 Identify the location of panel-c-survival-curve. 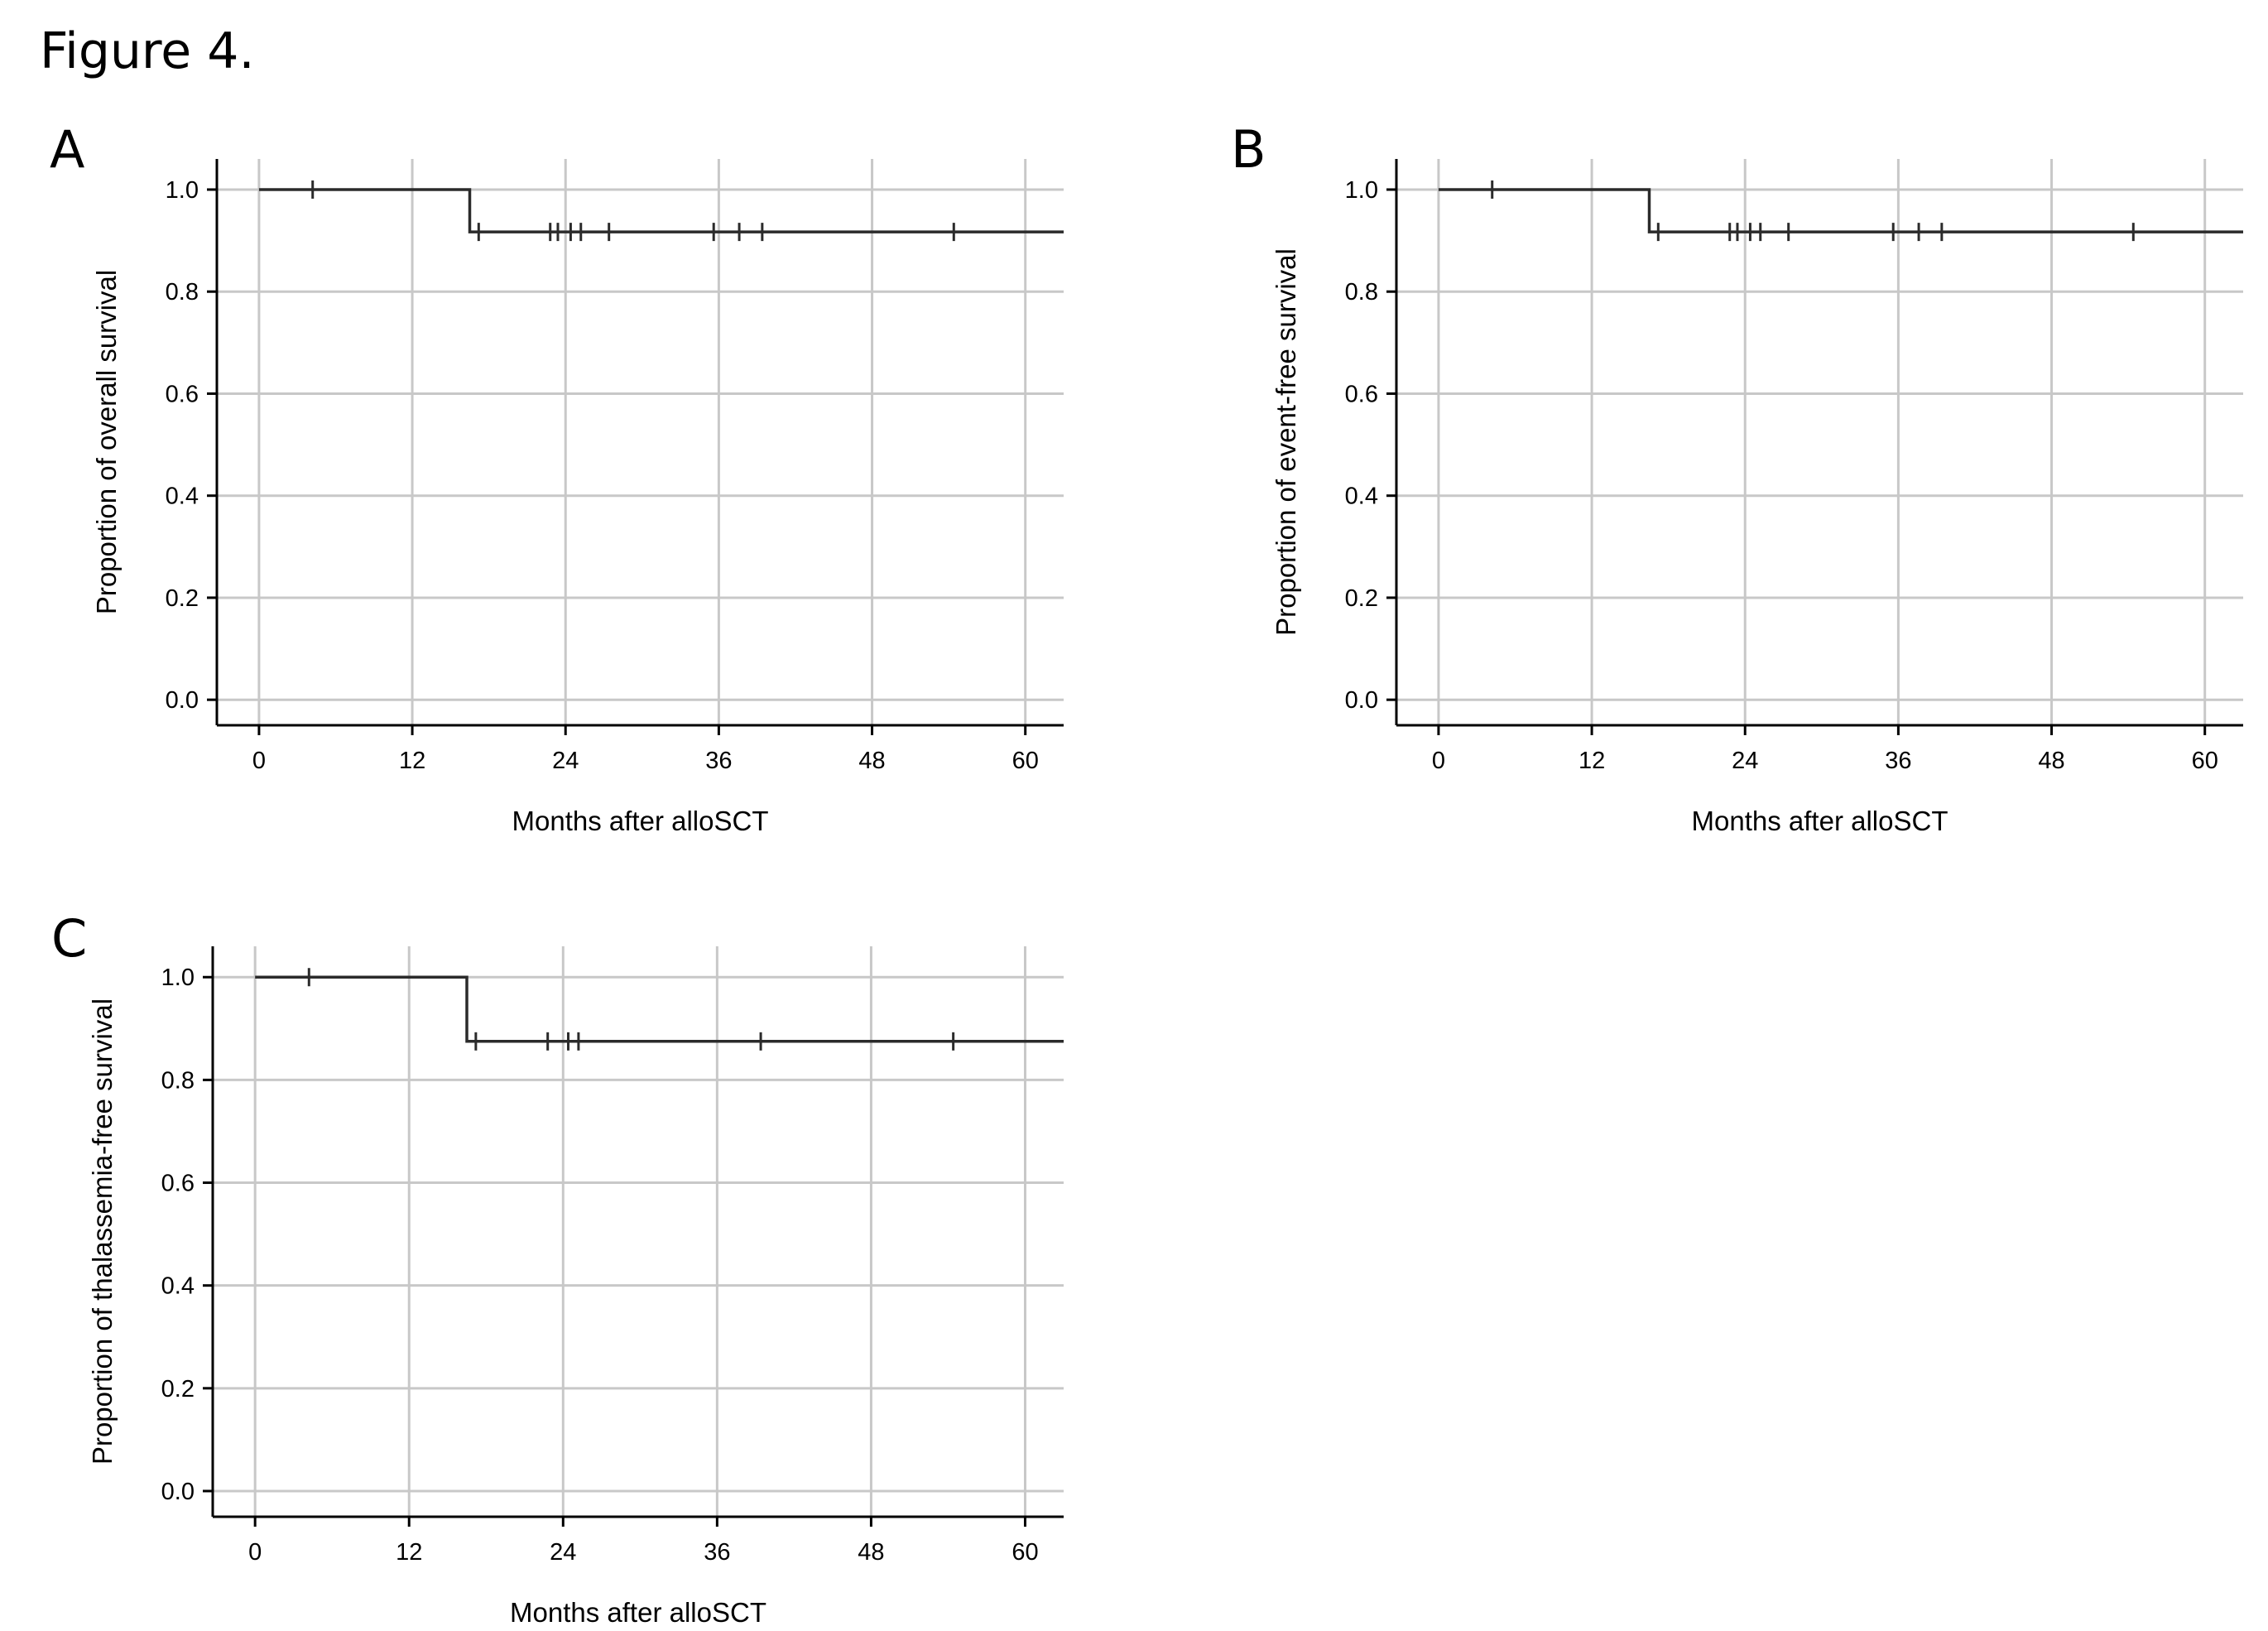
(659, 1009).